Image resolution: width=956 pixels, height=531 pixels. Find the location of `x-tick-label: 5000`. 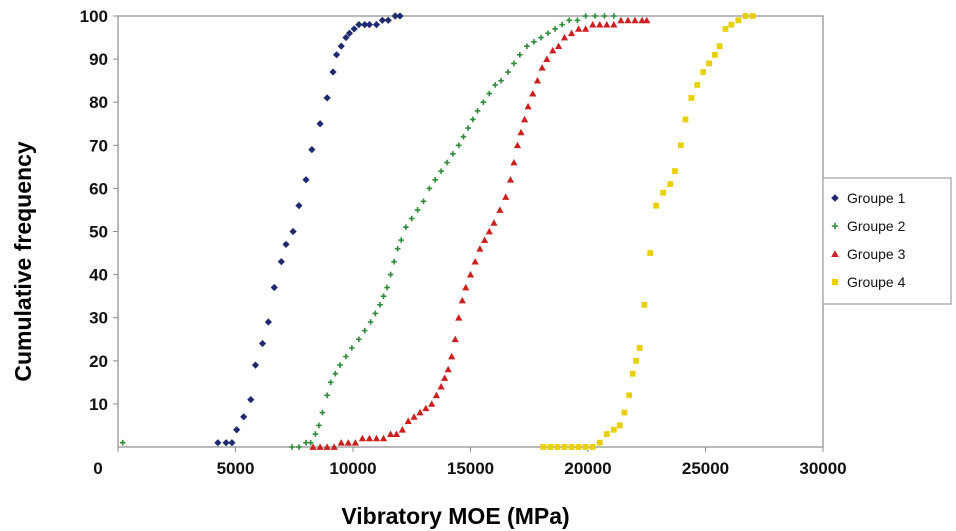

x-tick-label: 5000 is located at coordinates (236, 468).